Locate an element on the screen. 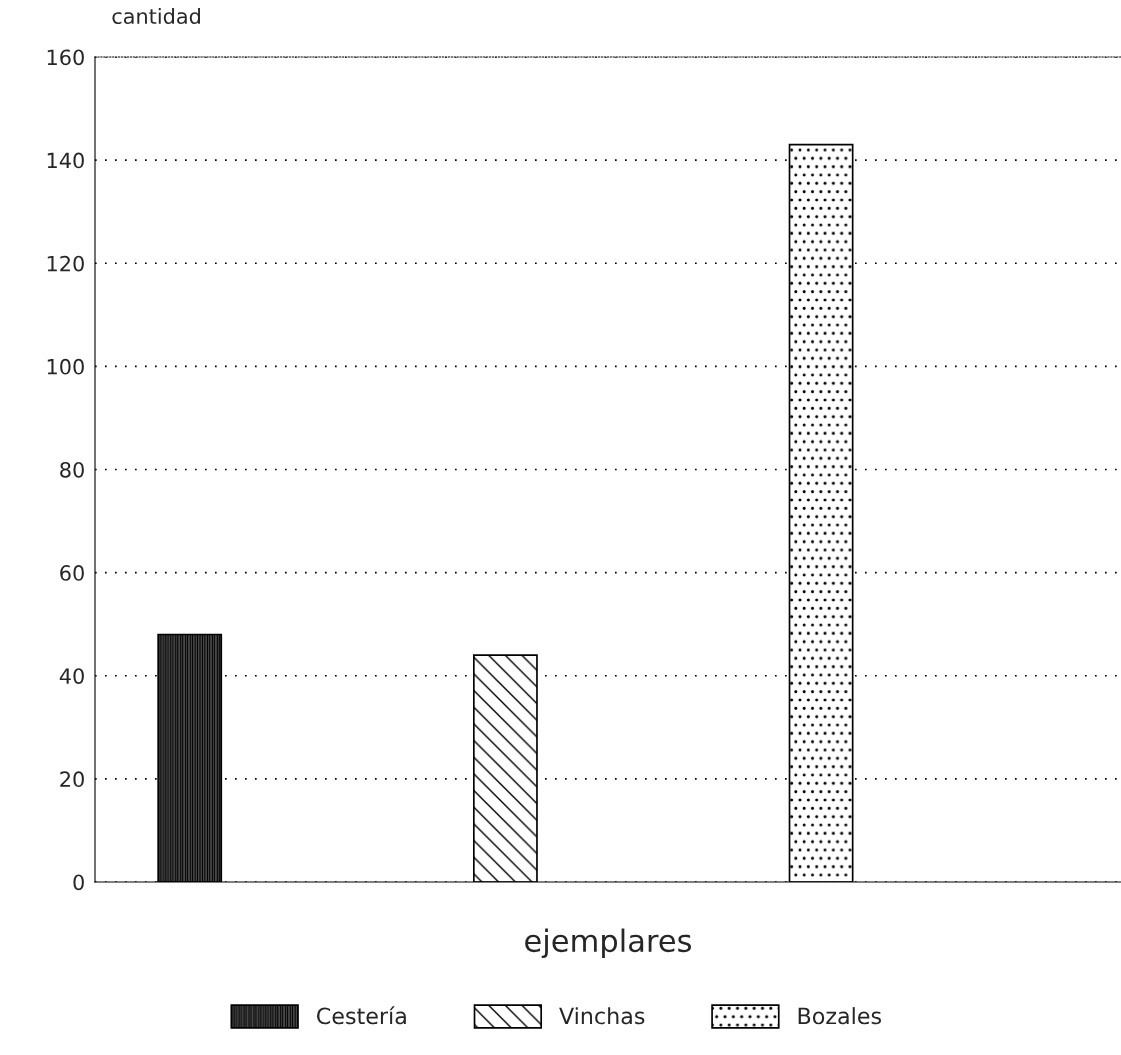  x-axis-title: ejemplares is located at coordinates (608, 943).